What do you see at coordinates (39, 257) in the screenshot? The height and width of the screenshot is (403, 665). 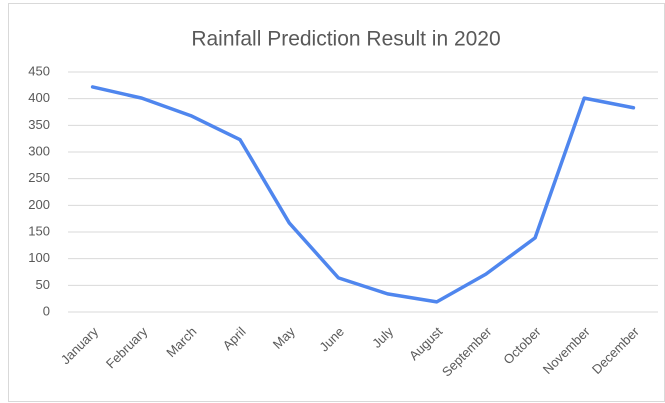 I see `y-tick-label: 100` at bounding box center [39, 257].